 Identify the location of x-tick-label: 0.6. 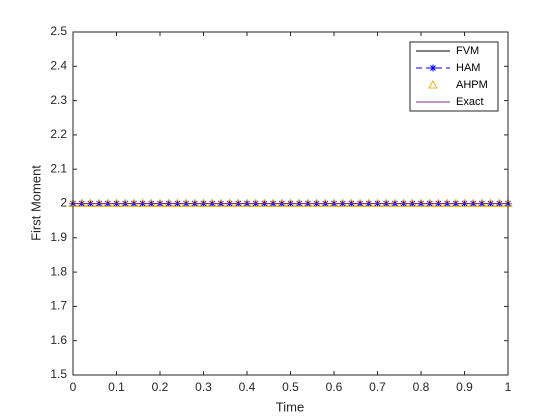
(334, 387).